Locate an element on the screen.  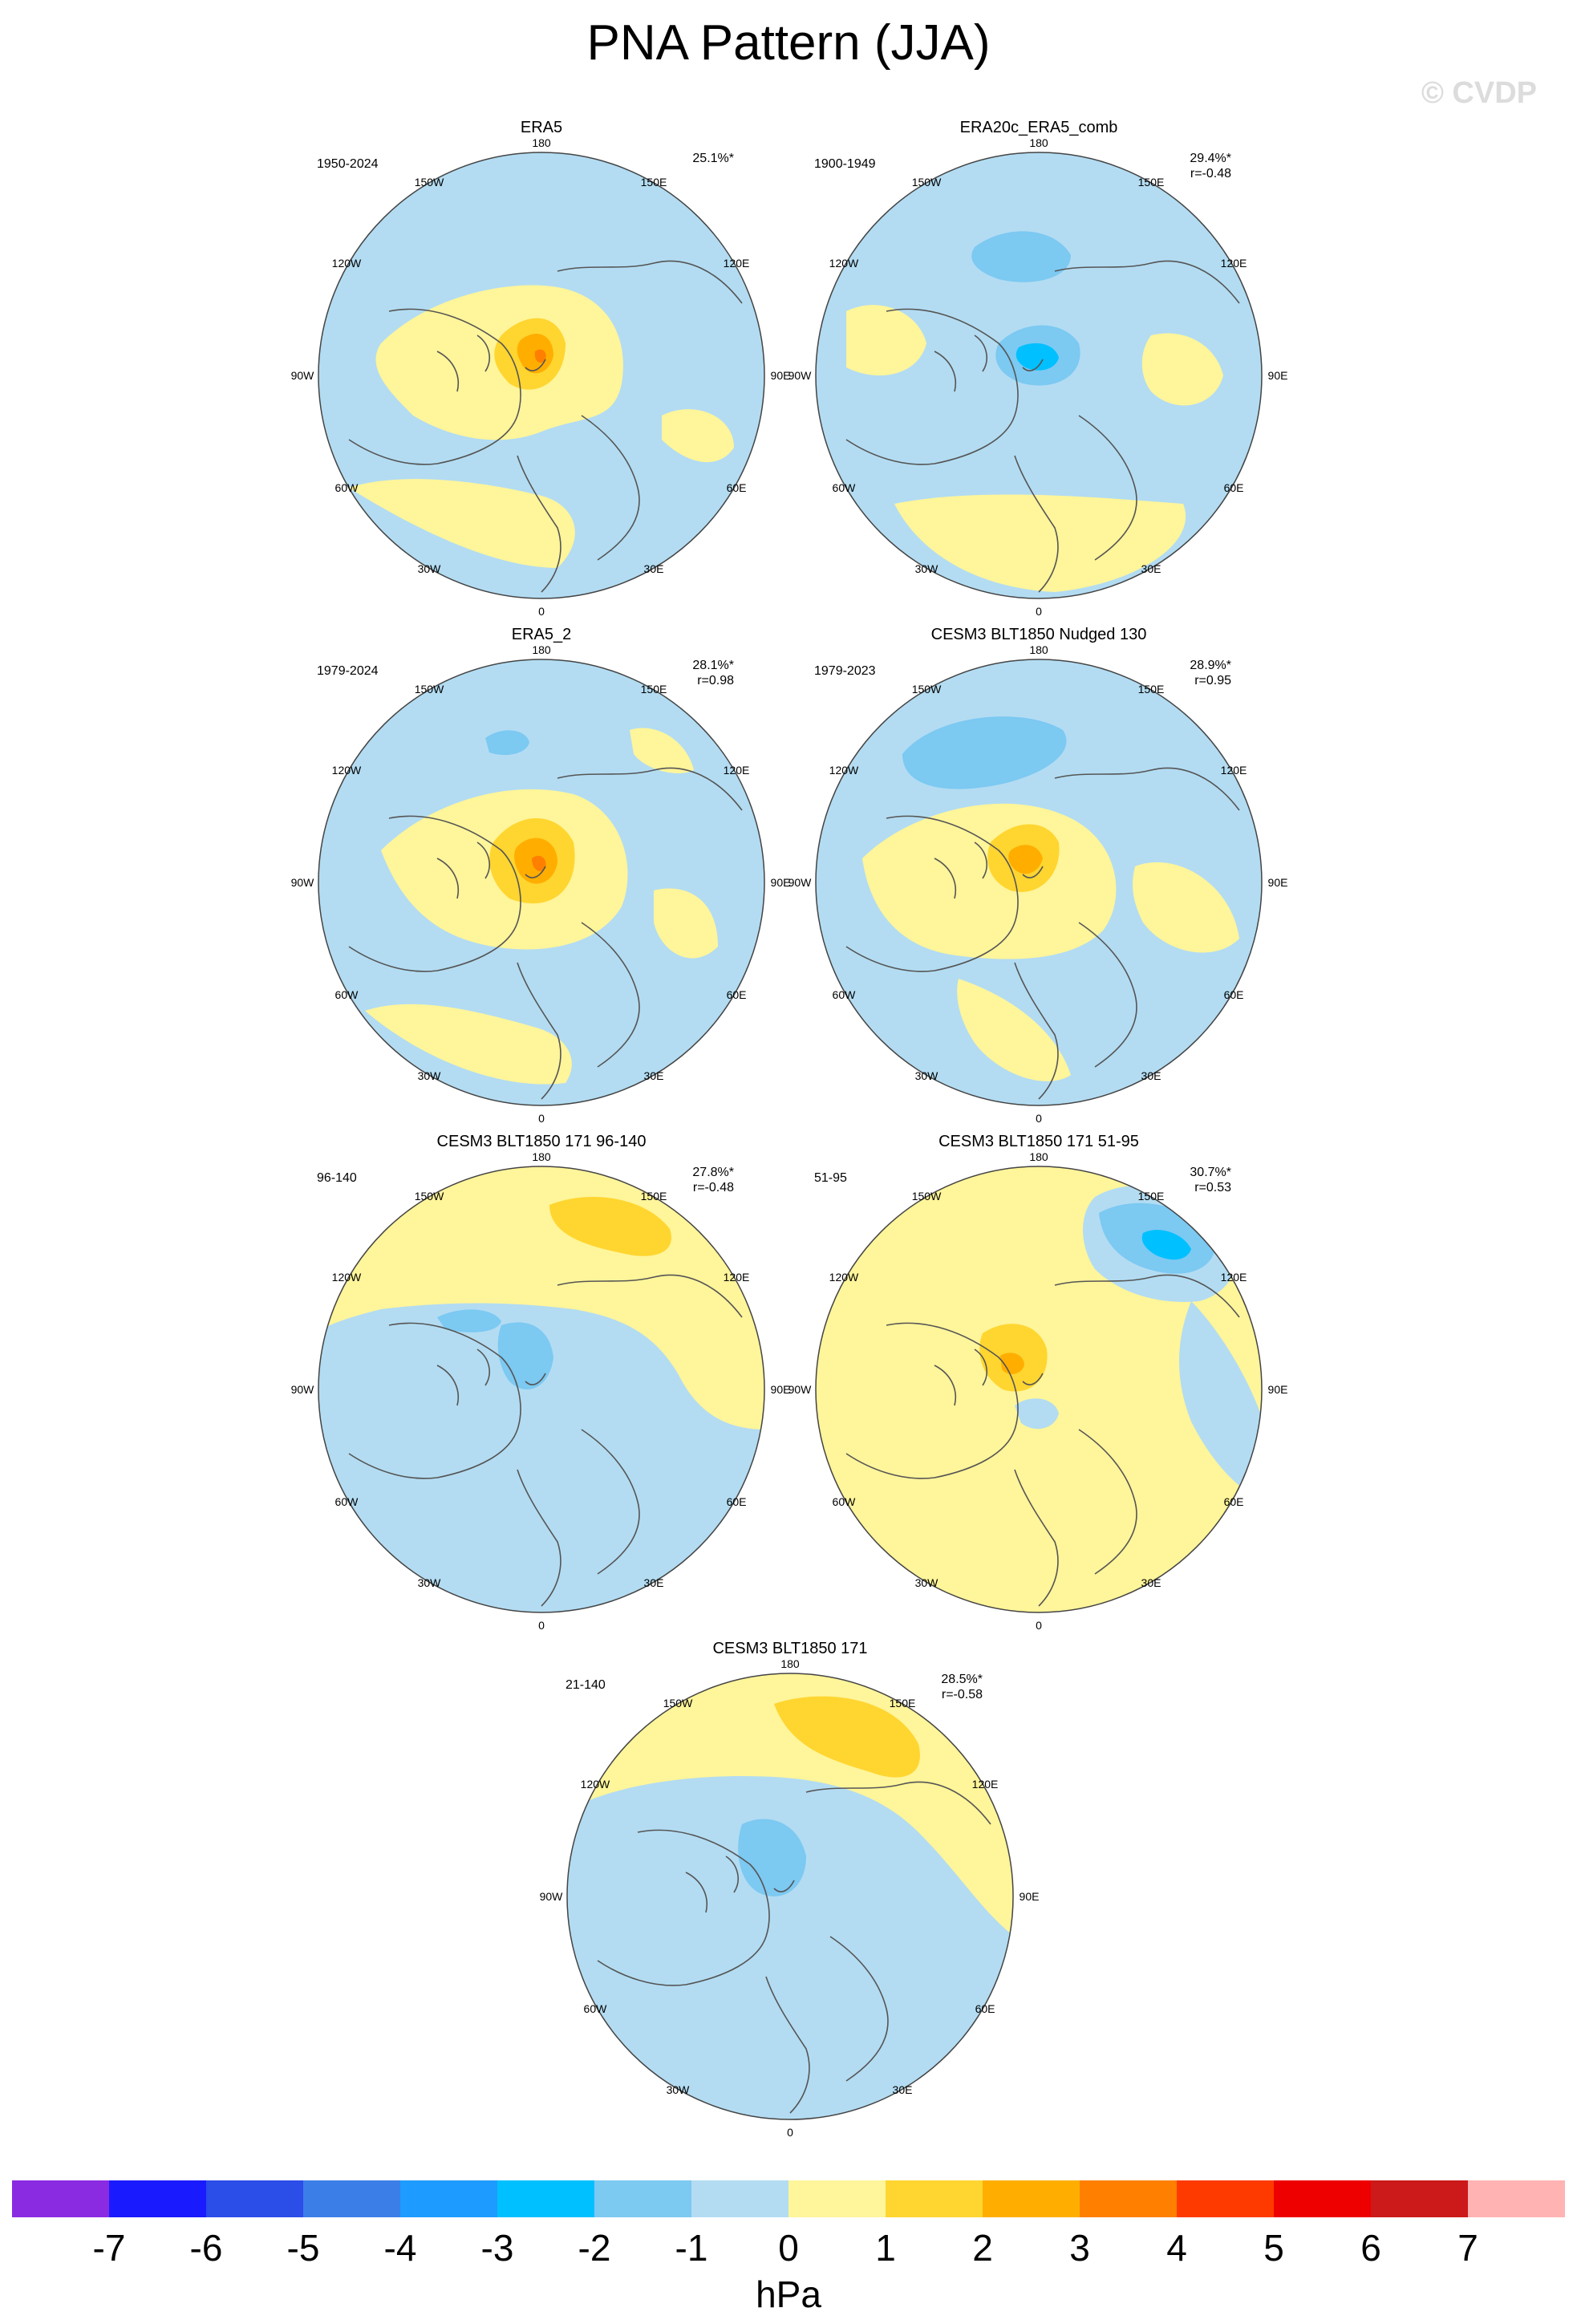
lon-label-s0: 0 is located at coordinates (790, 2132).